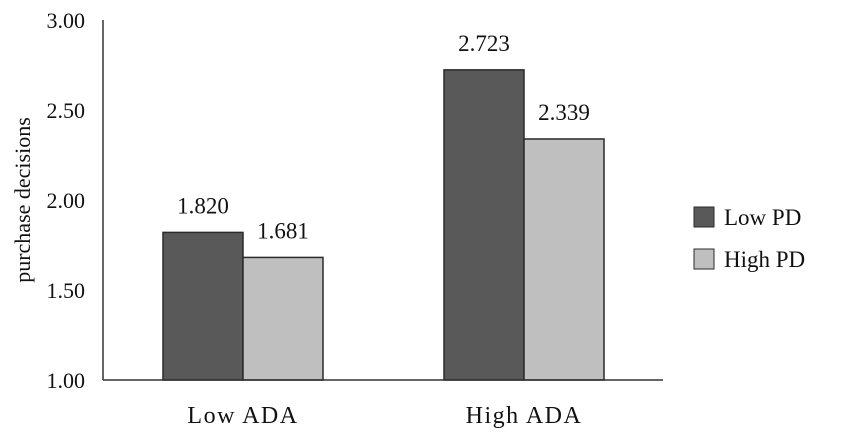 The image size is (851, 437). Describe the element at coordinates (66, 110) in the screenshot. I see `y-tick-label: 2.50` at that location.